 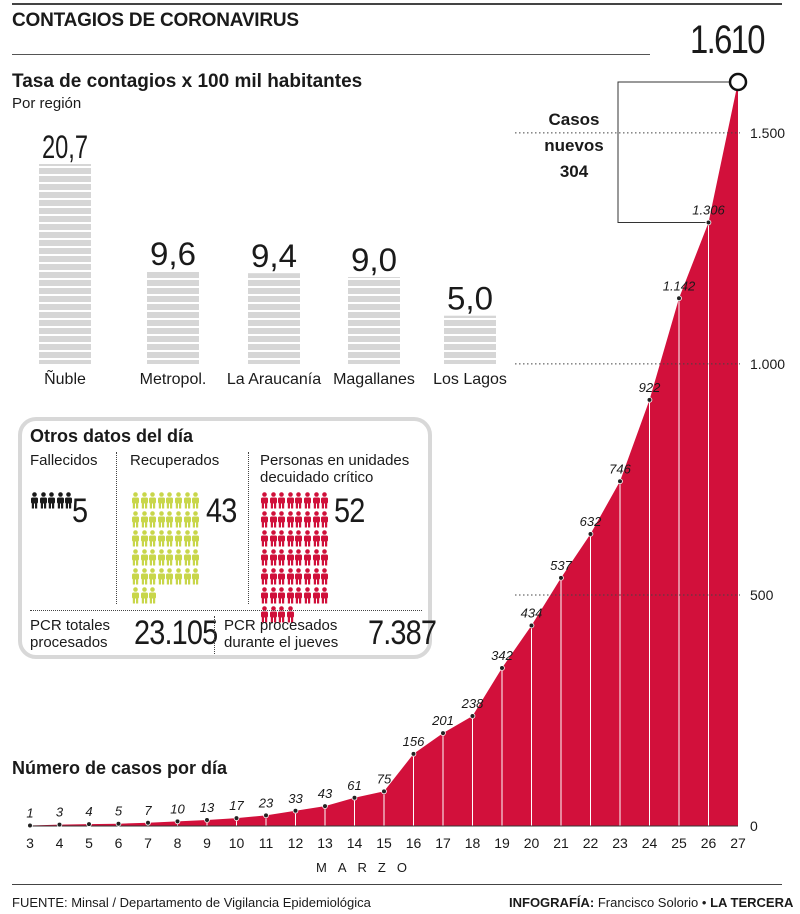 What do you see at coordinates (148, 810) in the screenshot?
I see `data-value-label: 7` at bounding box center [148, 810].